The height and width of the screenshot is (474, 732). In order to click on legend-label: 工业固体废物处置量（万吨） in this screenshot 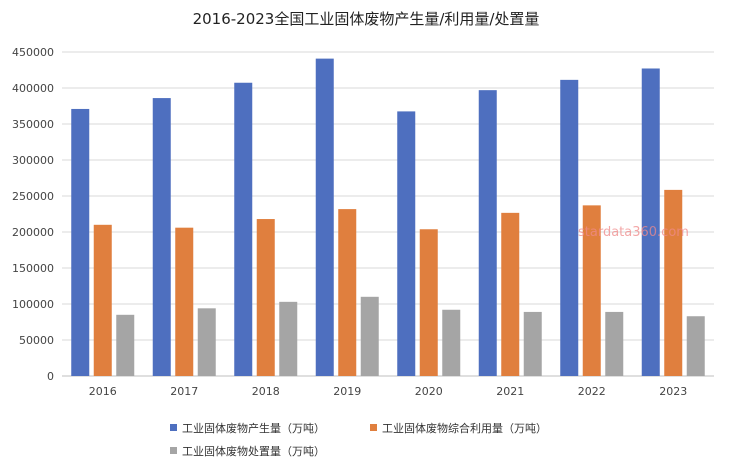, I will do `click(253, 451)`.